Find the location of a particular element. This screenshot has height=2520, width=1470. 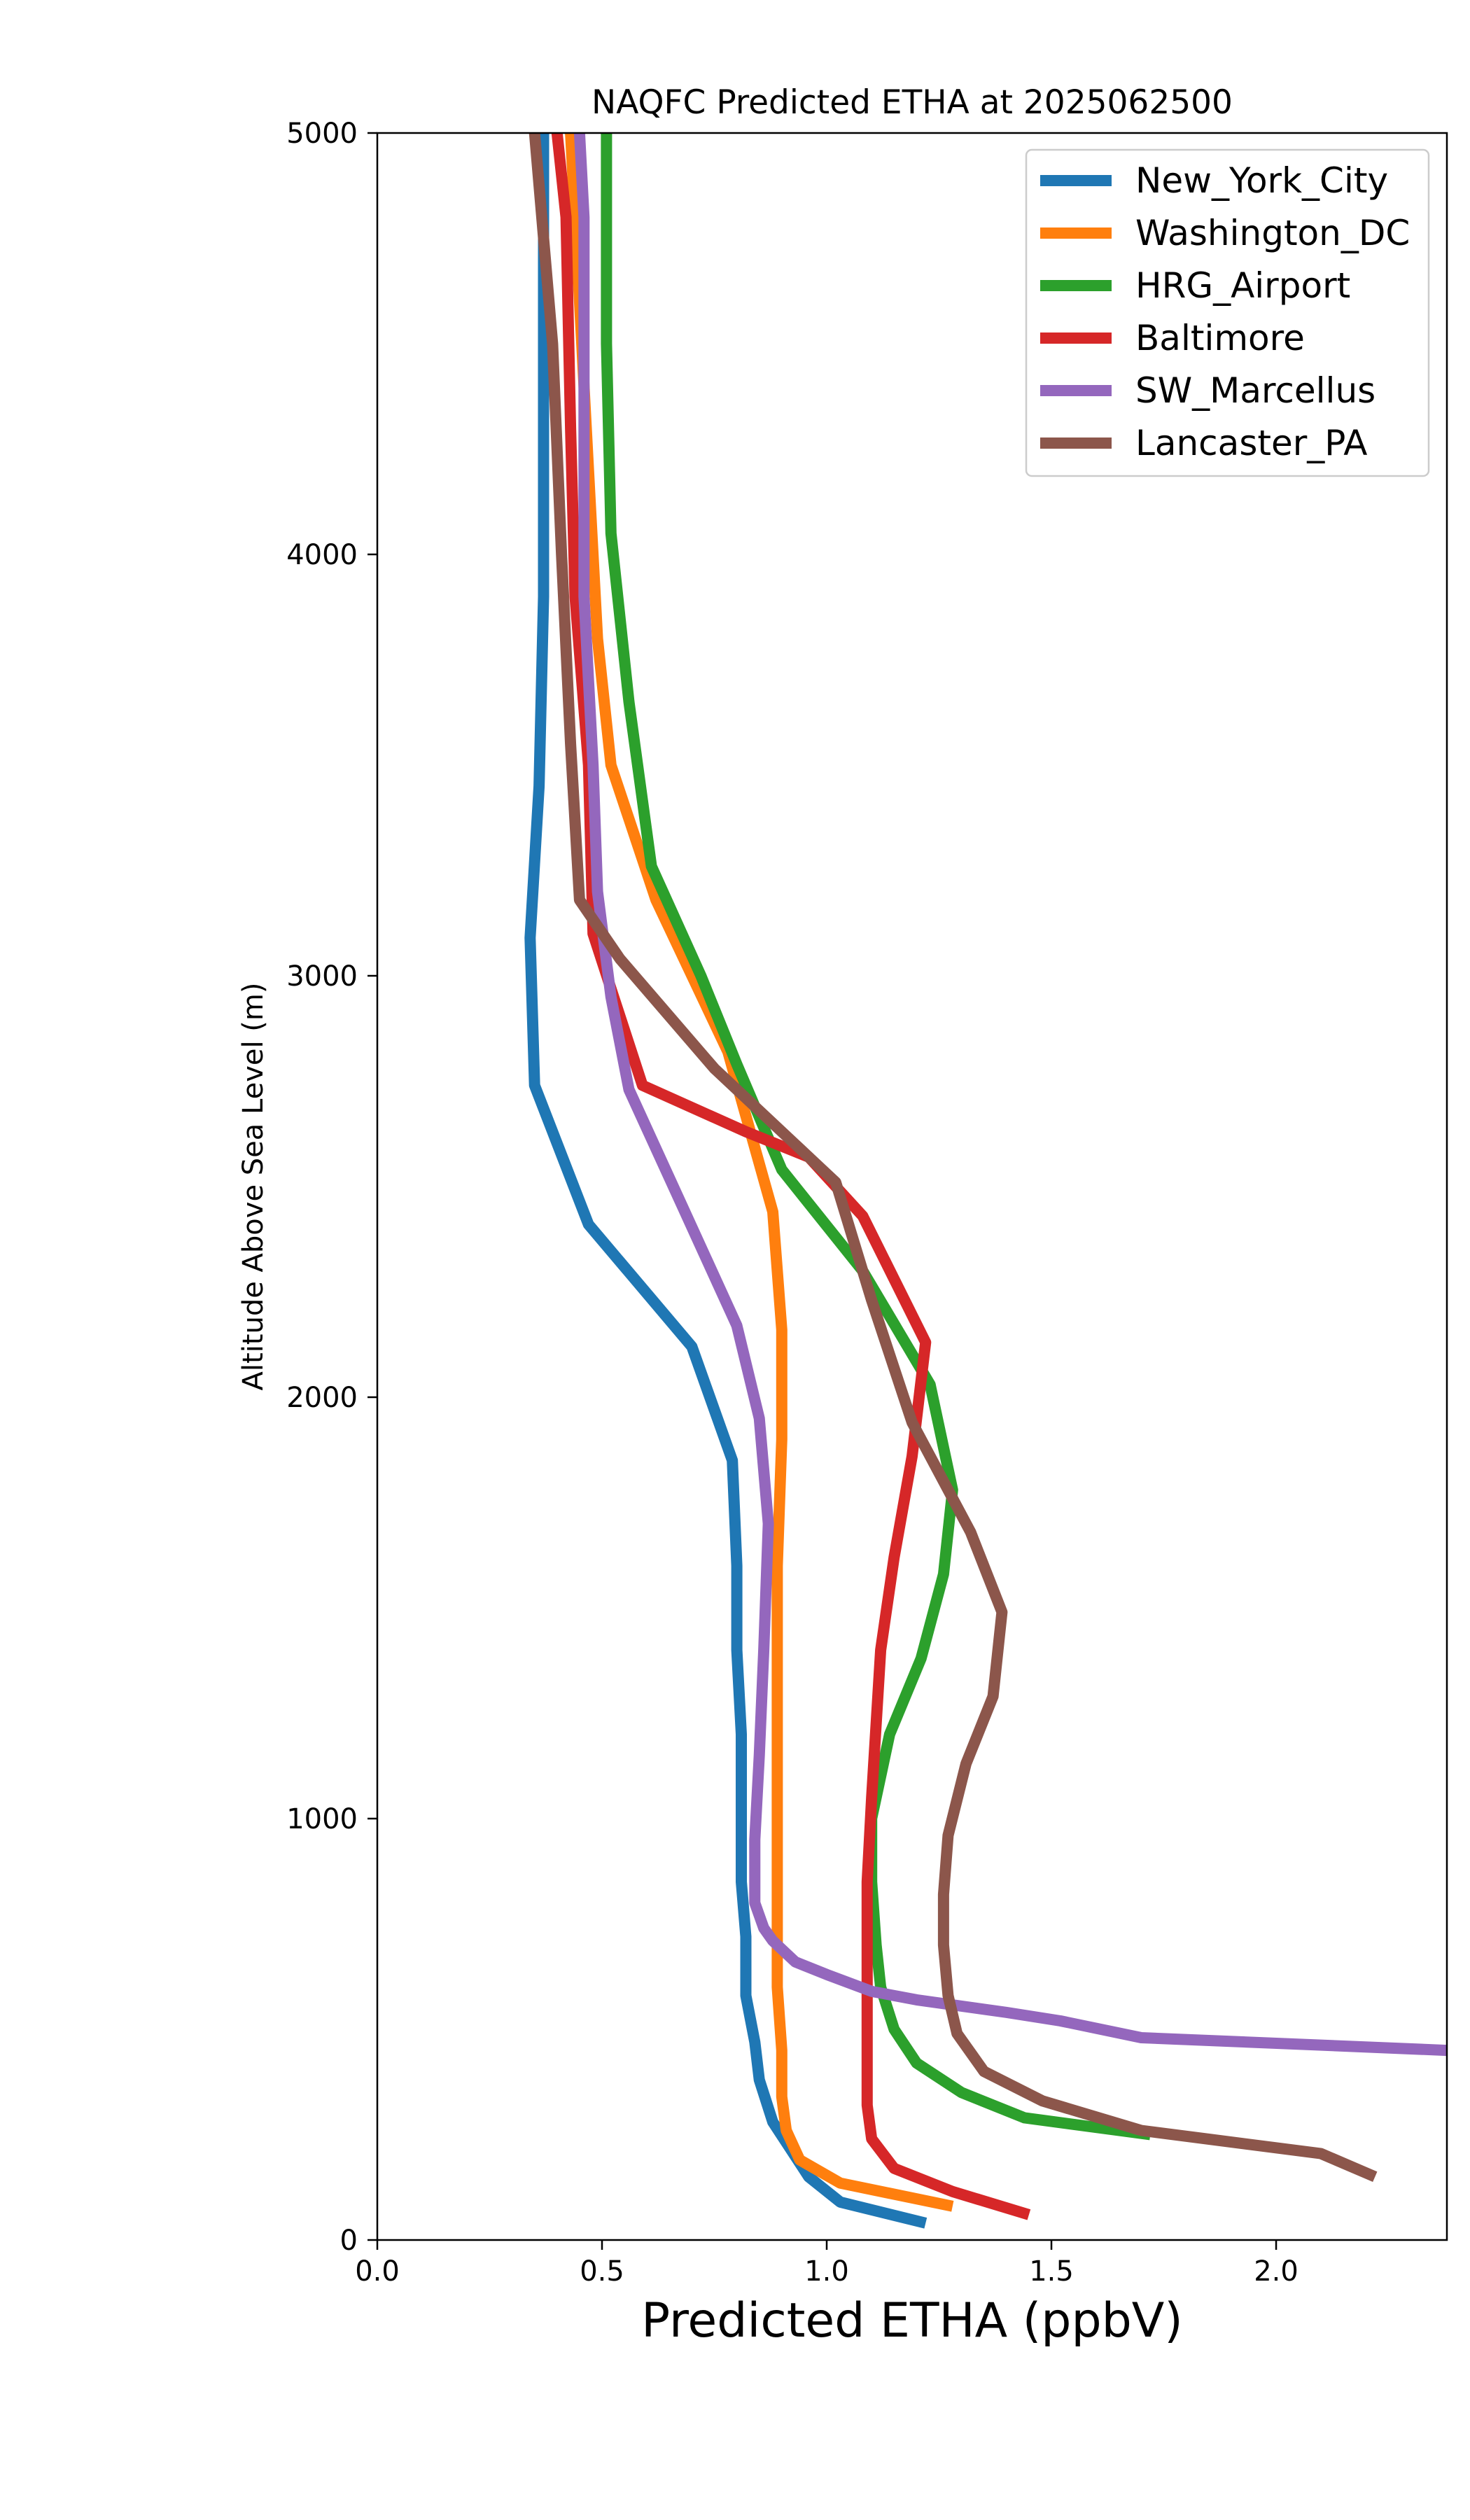

x-tick-label: 1.0 is located at coordinates (826, 2271).